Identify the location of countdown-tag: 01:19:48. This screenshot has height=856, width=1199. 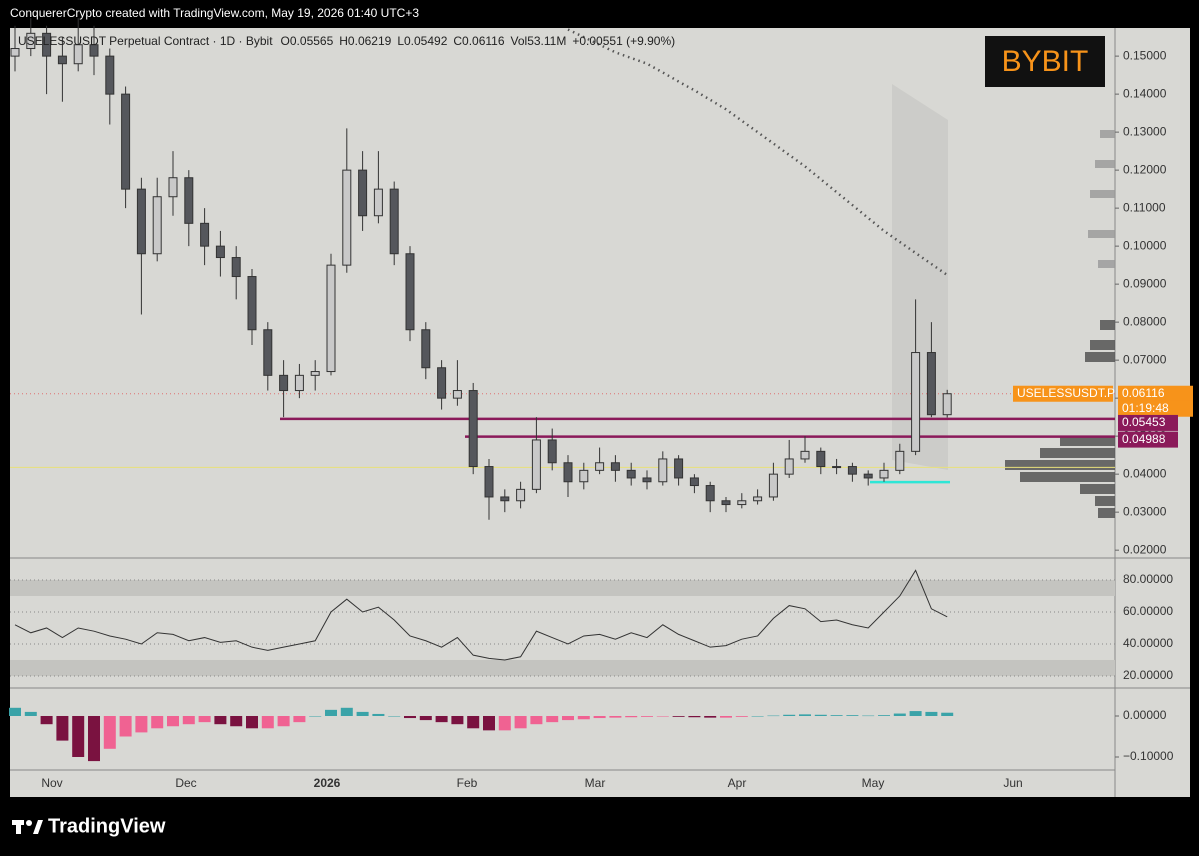
(1145, 408).